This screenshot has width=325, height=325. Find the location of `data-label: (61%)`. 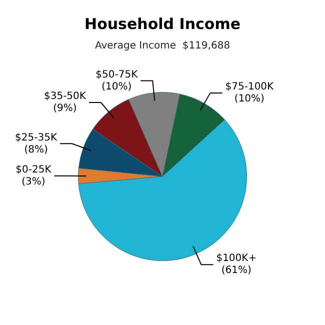

data-label: (61%) is located at coordinates (236, 270).